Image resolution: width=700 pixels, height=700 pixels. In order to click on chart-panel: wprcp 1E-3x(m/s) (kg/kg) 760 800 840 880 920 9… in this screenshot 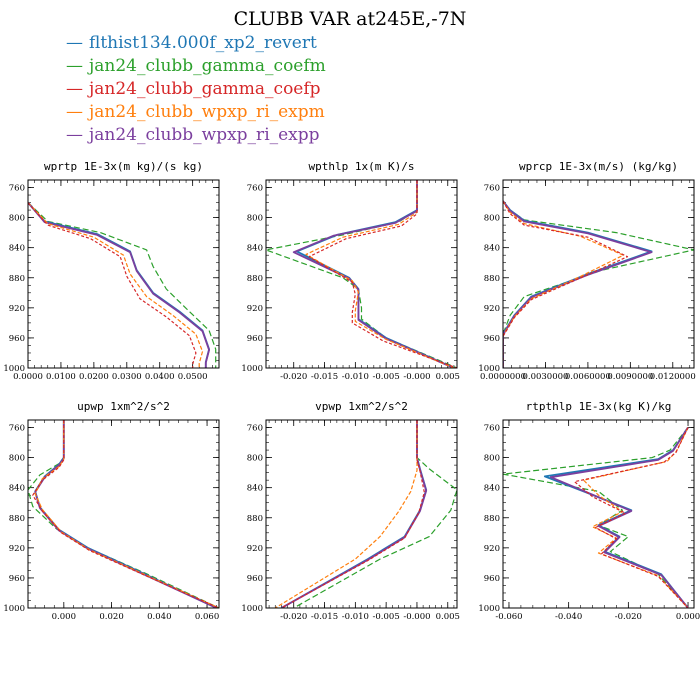, I will do `click(586, 271)`.